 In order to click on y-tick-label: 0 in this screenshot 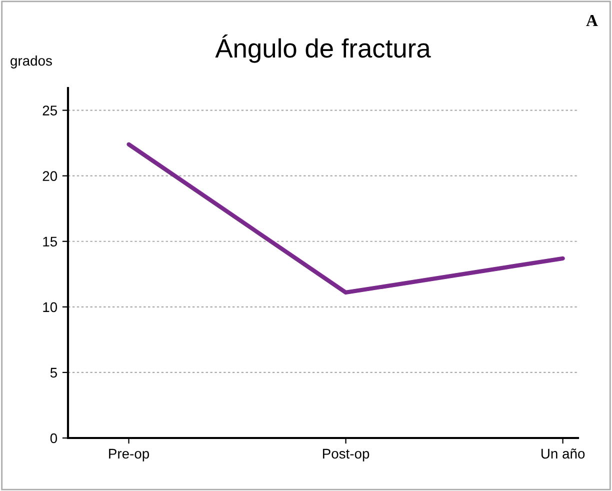, I will do `click(54, 438)`.